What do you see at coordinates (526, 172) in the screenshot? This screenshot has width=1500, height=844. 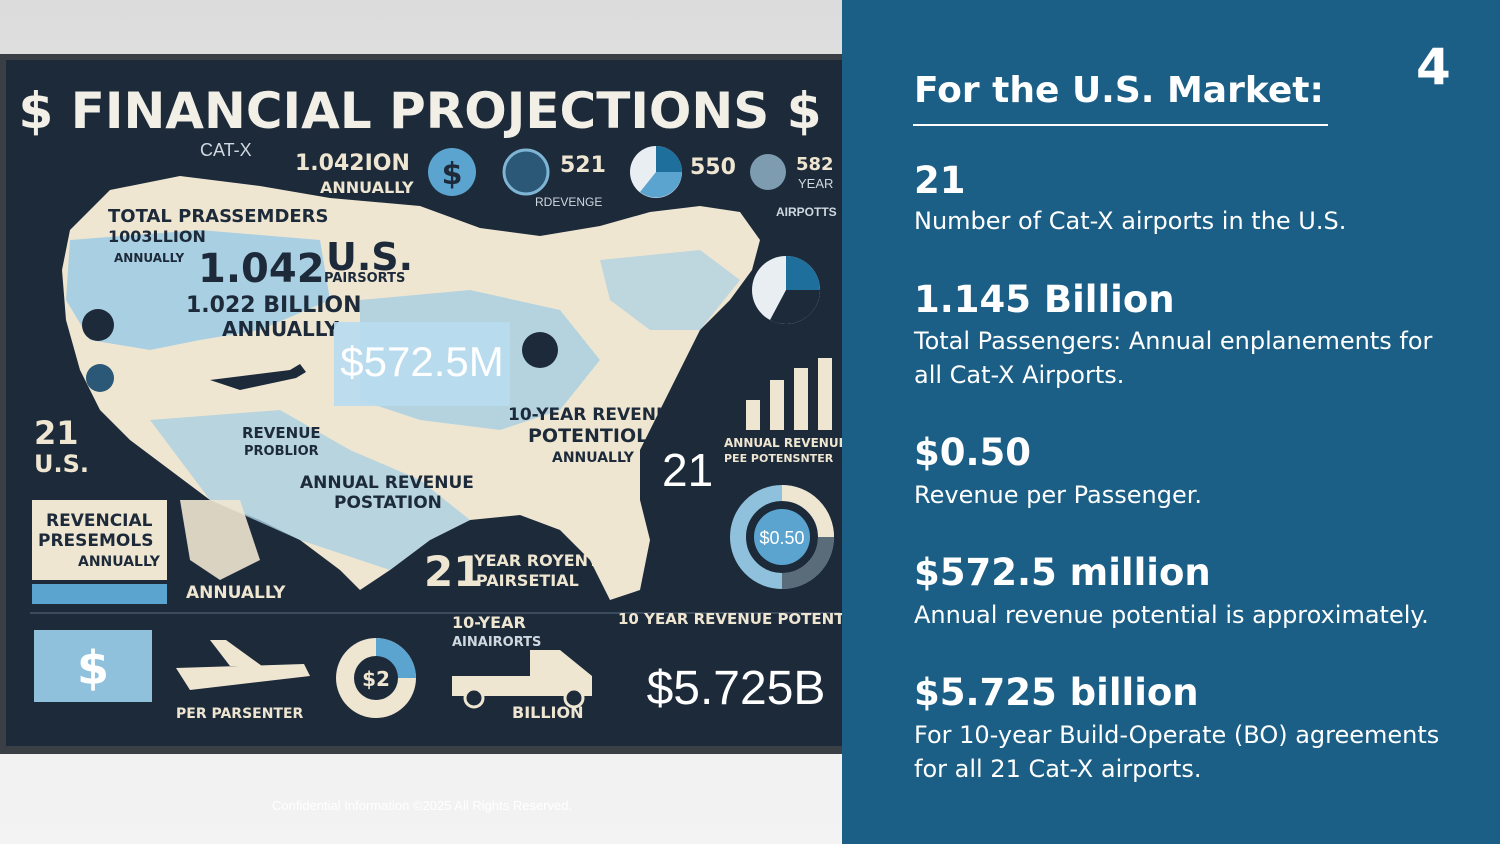 I see `gear-coin-icon` at bounding box center [526, 172].